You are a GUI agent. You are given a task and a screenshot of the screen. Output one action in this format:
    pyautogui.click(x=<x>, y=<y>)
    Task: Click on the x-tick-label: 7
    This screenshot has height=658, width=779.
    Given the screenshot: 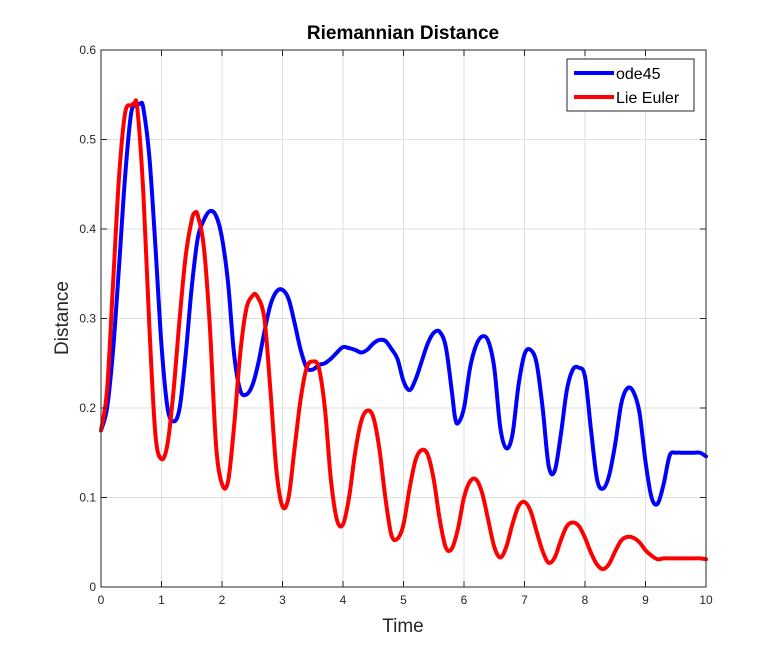 What is the action you would take?
    pyautogui.click(x=524, y=600)
    